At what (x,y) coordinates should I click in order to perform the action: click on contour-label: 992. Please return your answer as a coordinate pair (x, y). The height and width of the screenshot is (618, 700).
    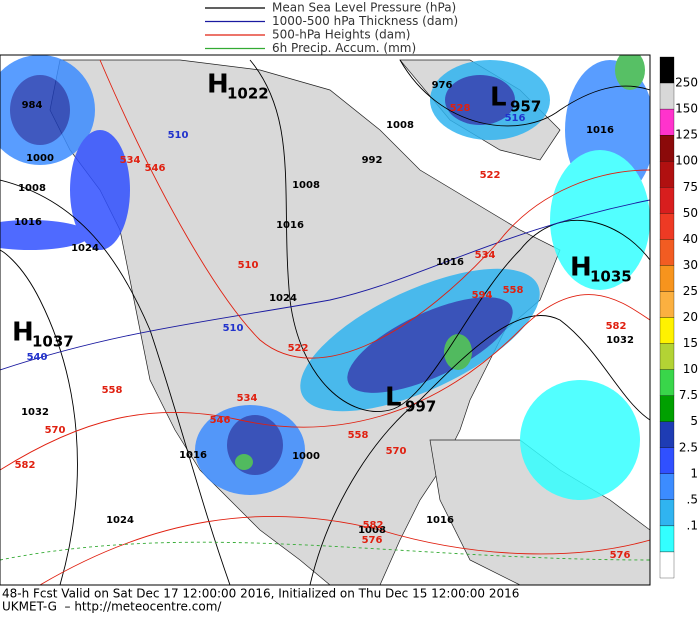
    Looking at the image, I should click on (372, 160).